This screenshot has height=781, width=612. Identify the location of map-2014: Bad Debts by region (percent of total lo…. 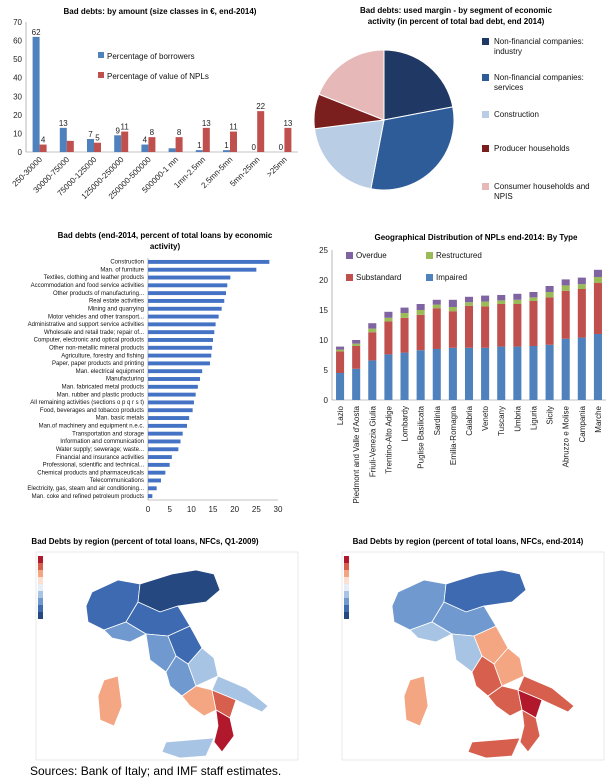
(473, 649).